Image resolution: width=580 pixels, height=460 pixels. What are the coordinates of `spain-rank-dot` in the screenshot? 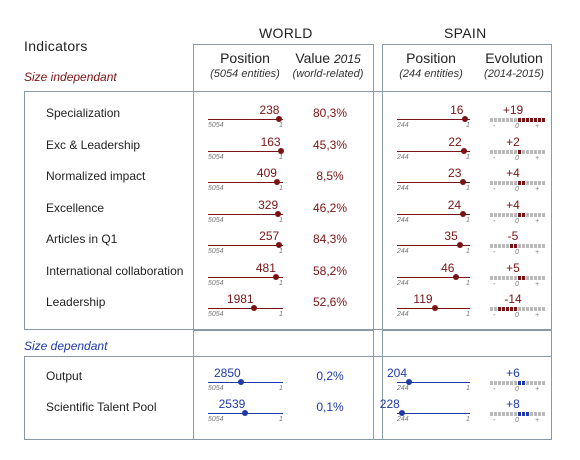 It's located at (456, 276).